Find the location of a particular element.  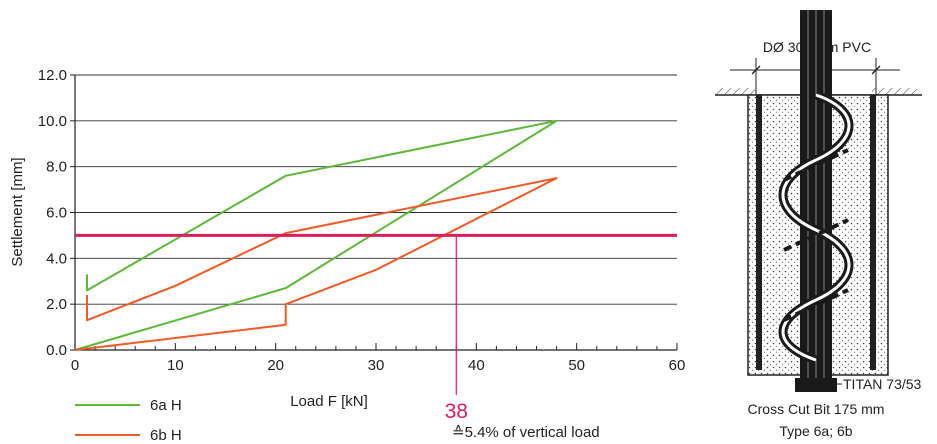

x-tick-label: 60 is located at coordinates (677, 365).